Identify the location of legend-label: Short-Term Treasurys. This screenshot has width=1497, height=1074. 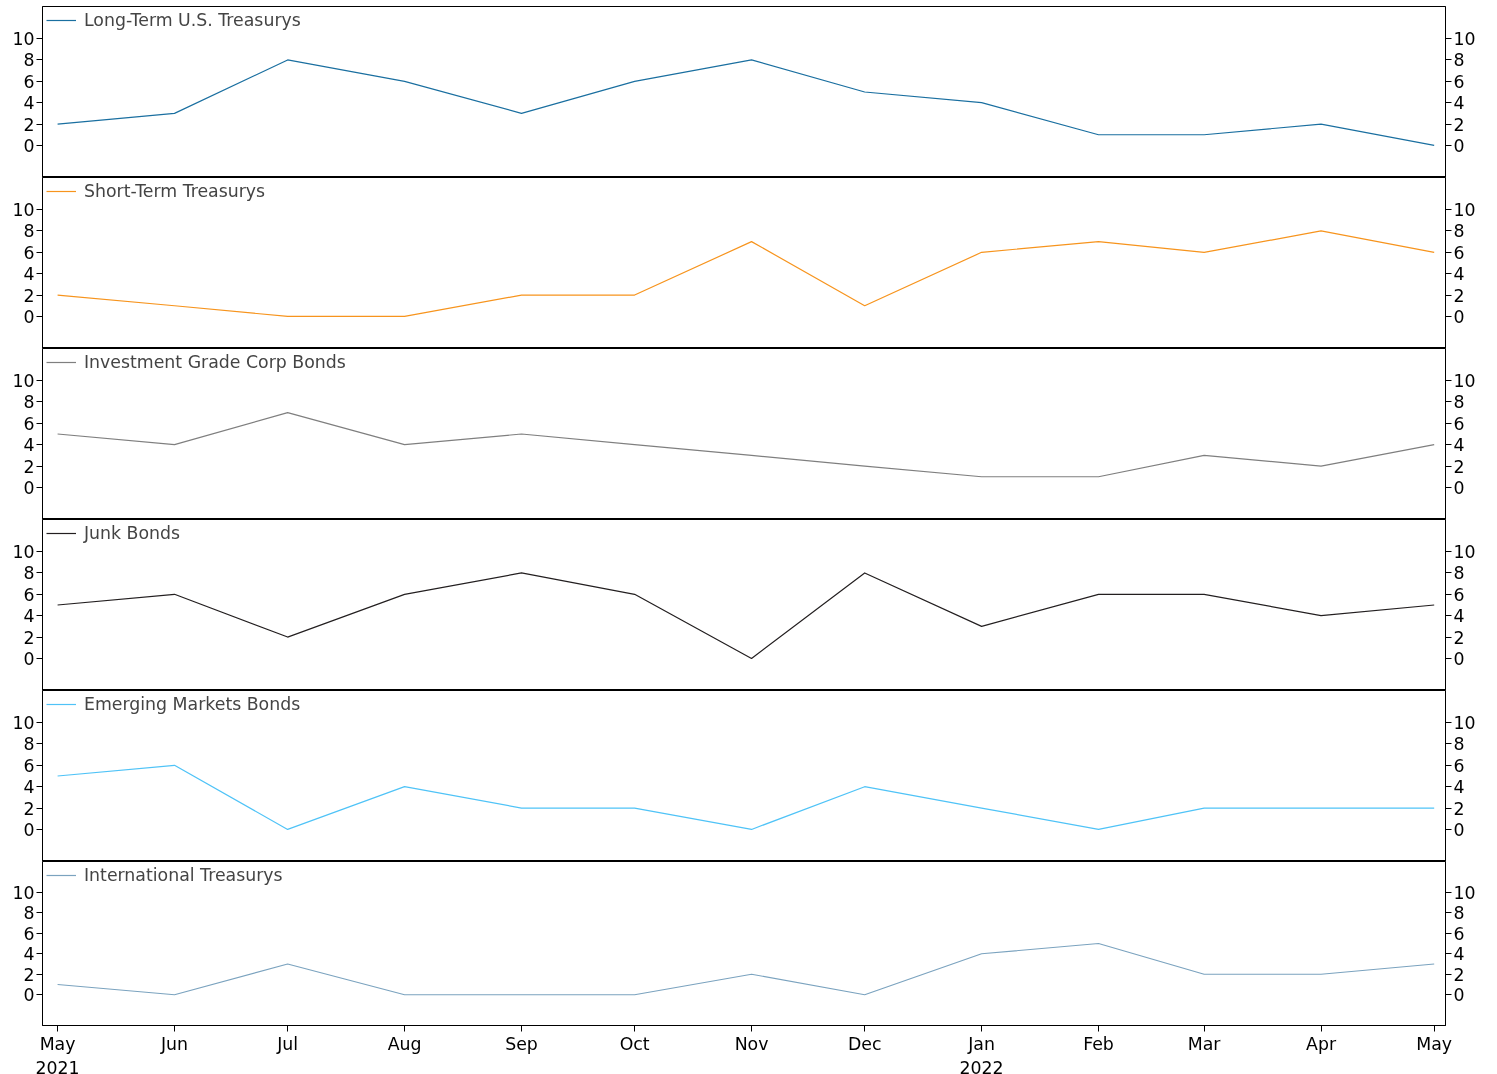
(175, 191).